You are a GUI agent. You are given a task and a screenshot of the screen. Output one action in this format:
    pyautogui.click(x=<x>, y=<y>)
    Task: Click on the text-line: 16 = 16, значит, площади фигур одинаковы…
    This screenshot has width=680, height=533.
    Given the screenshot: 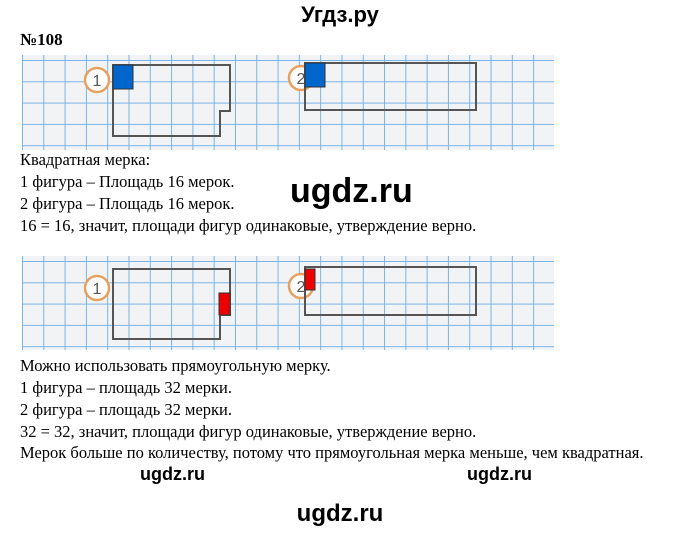 What is the action you would take?
    pyautogui.click(x=248, y=225)
    